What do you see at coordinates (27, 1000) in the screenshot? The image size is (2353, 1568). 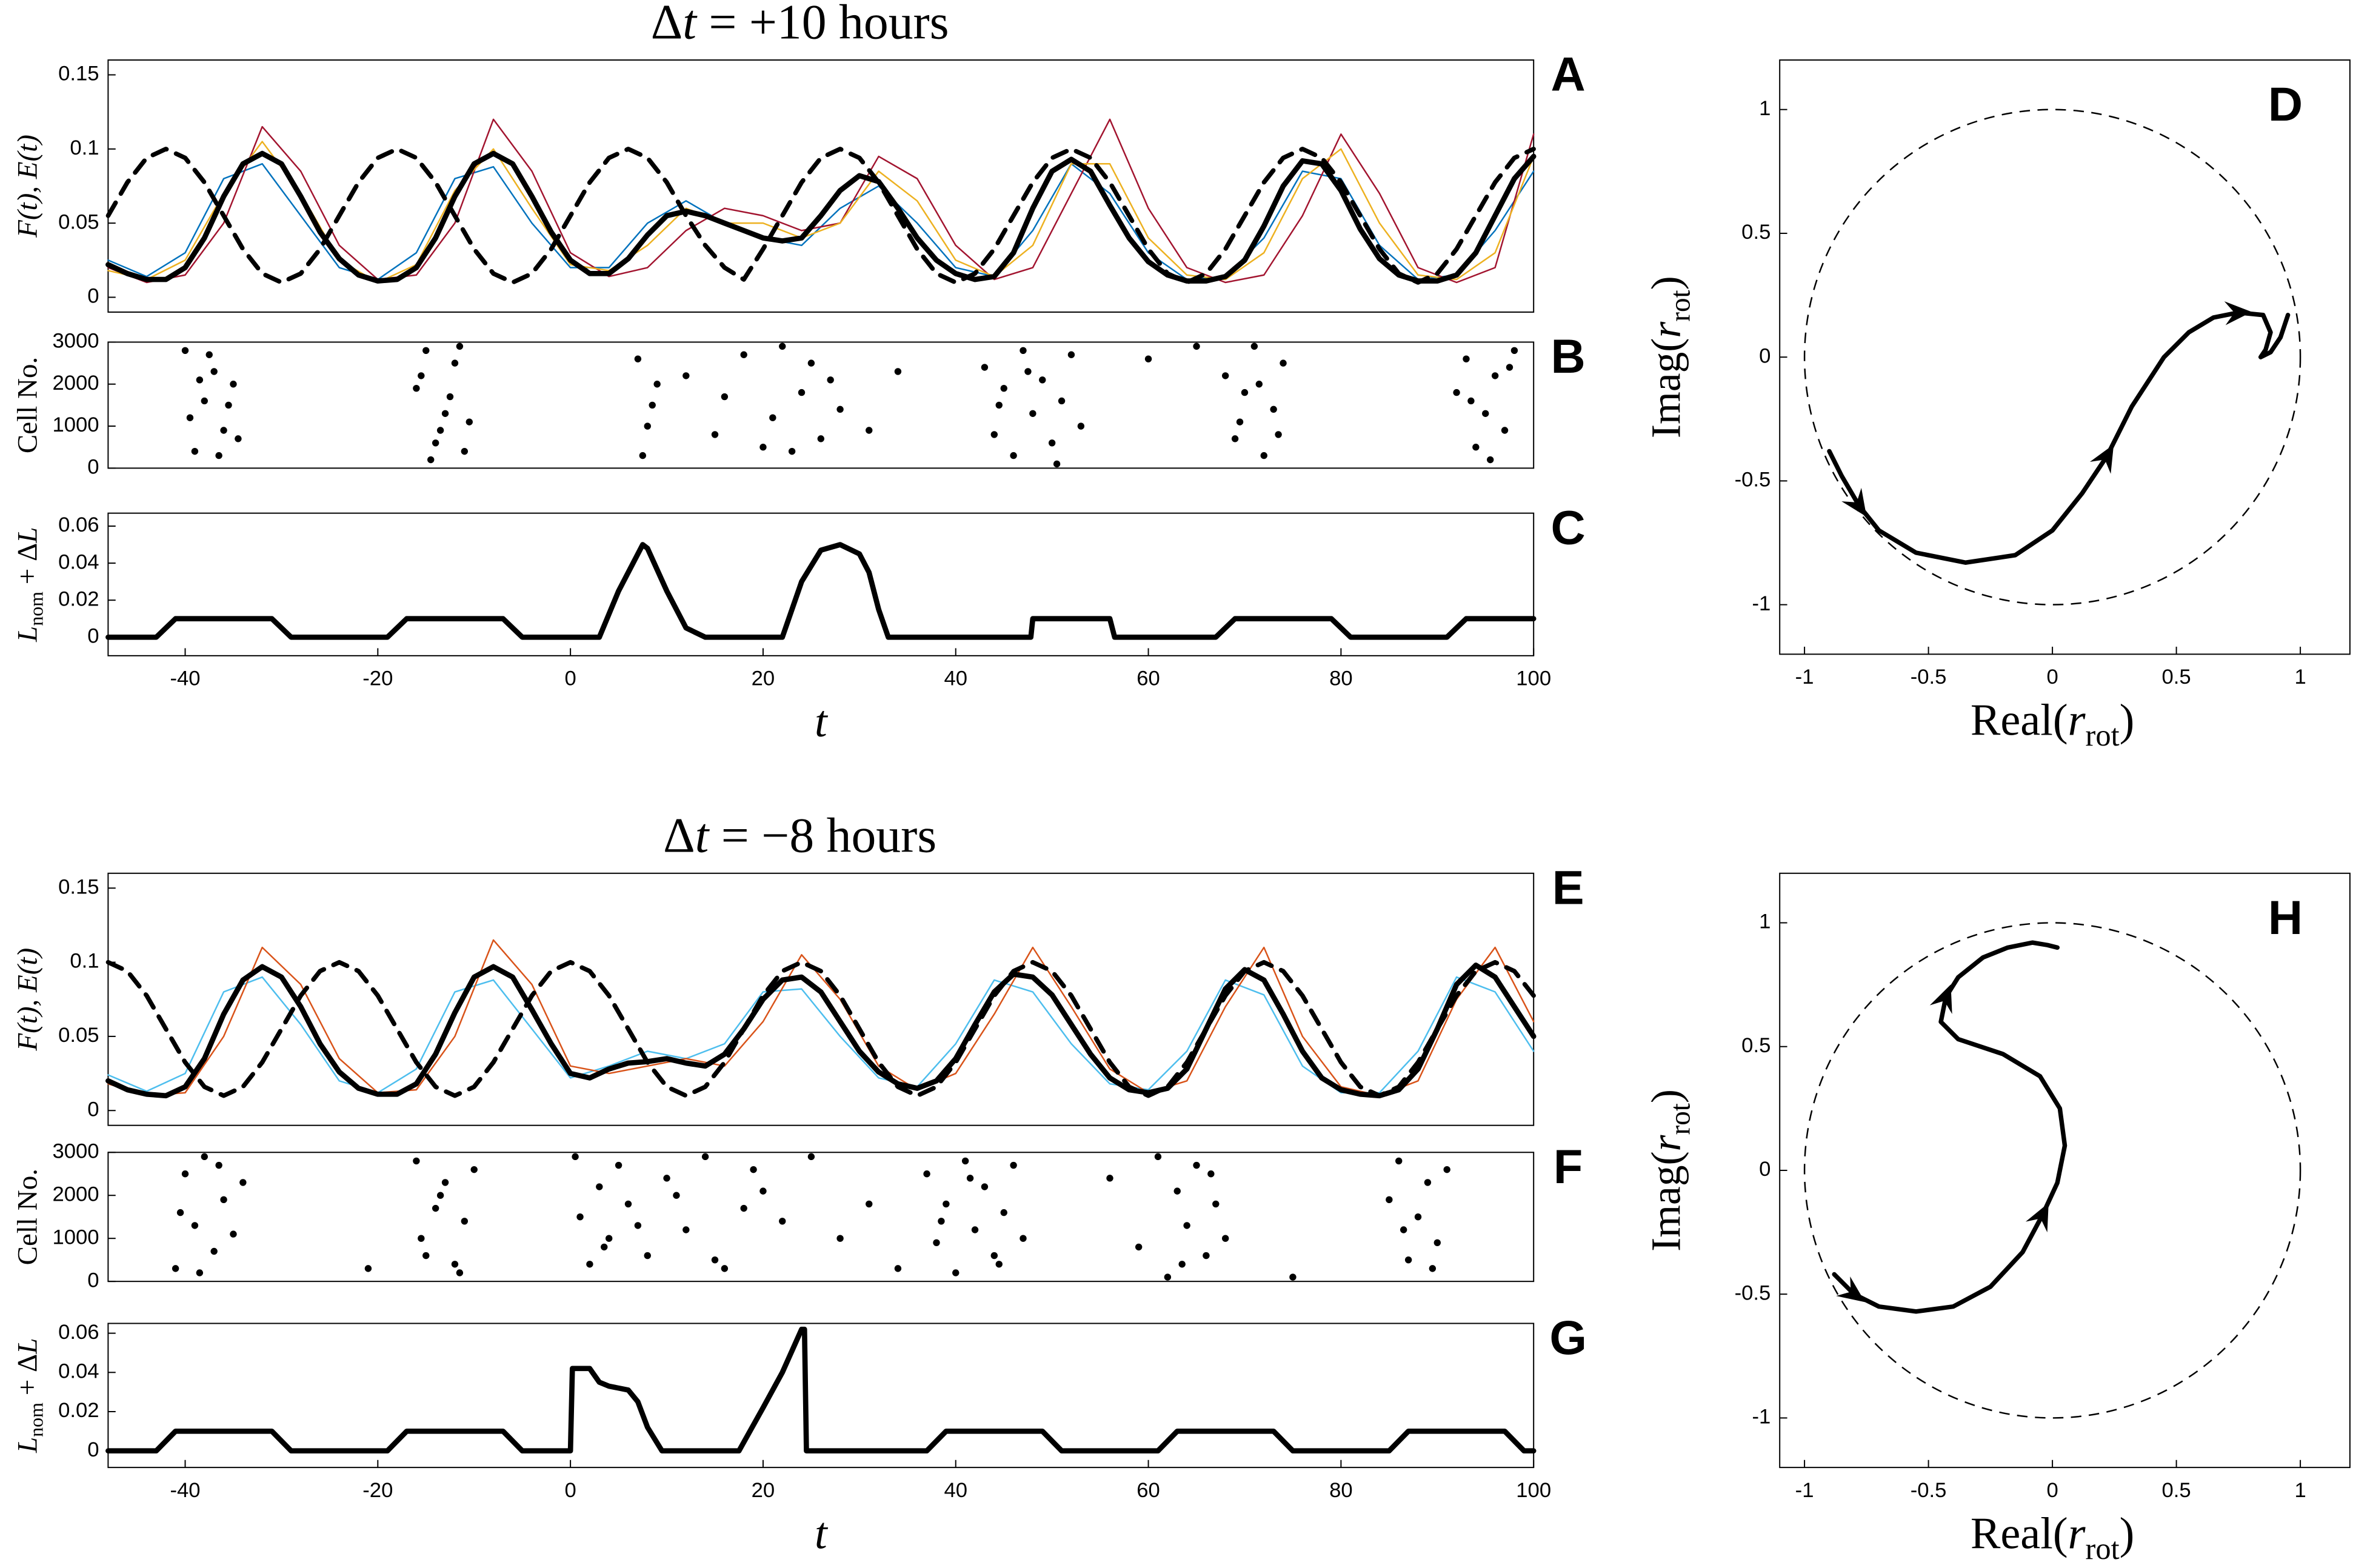 I see `y-axis-label: F(t), E(t)` at bounding box center [27, 1000].